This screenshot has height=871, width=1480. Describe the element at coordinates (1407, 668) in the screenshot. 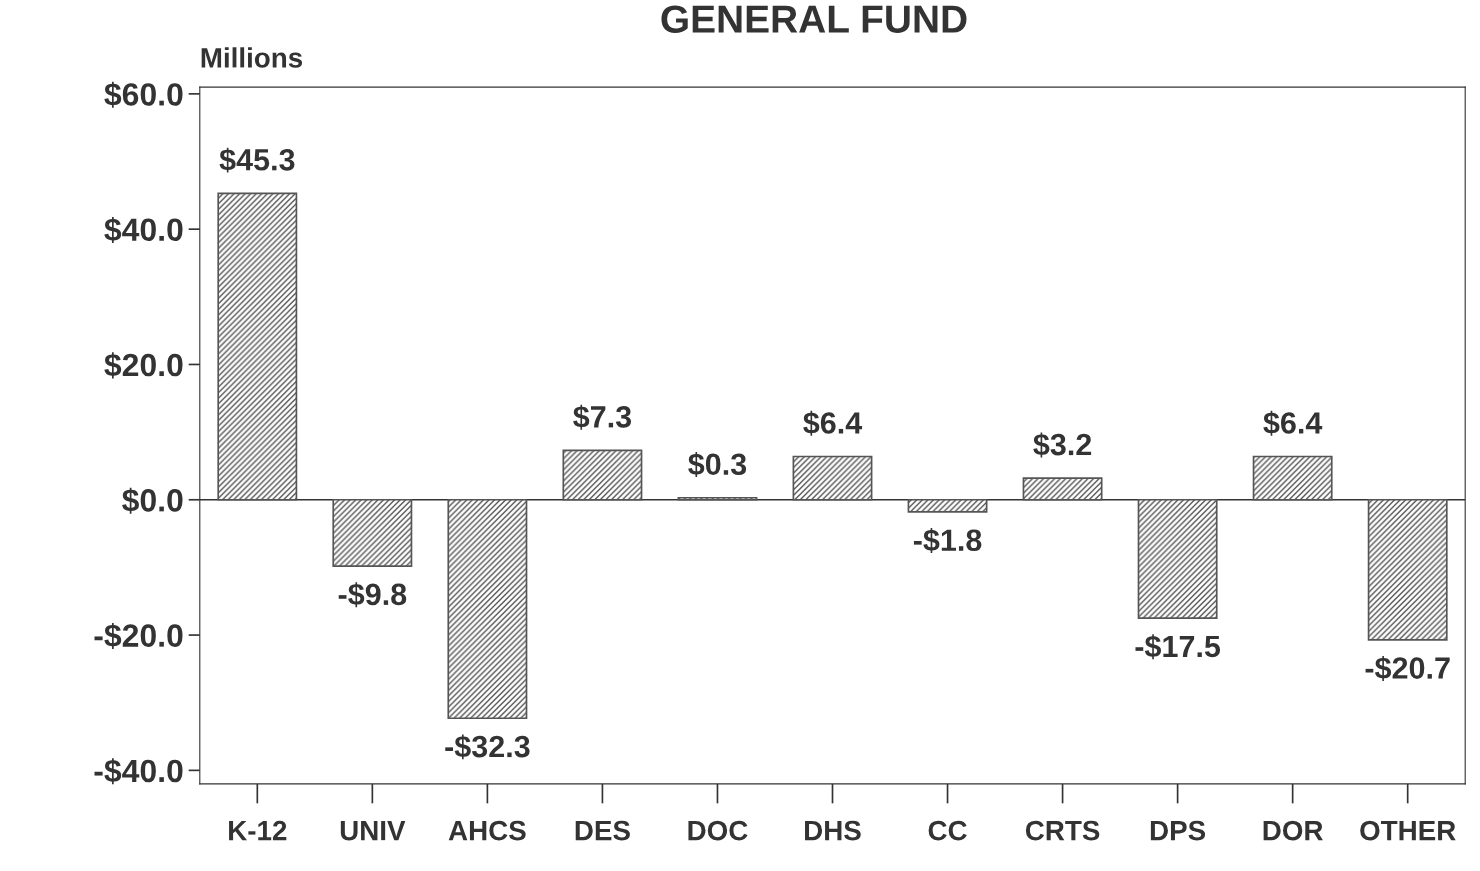

I see `data-label: -$20.7` at that location.